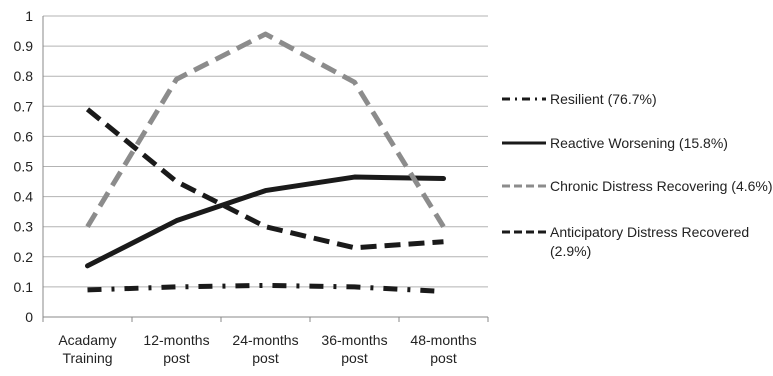 The width and height of the screenshot is (773, 376). I want to click on y-tick-label: 0.3, so click(24, 227).